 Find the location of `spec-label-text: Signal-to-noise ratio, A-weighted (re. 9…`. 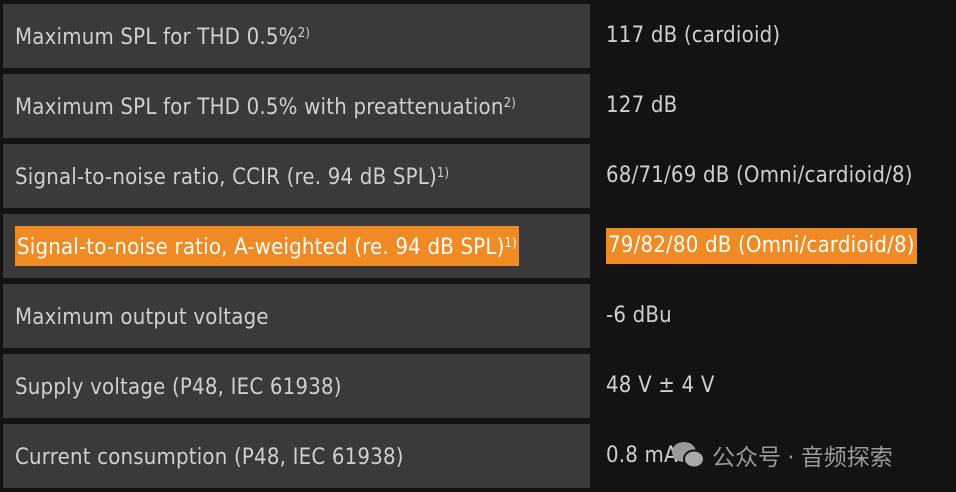

spec-label-text: Signal-to-noise ratio, A-weighted (re. 9… is located at coordinates (261, 247).